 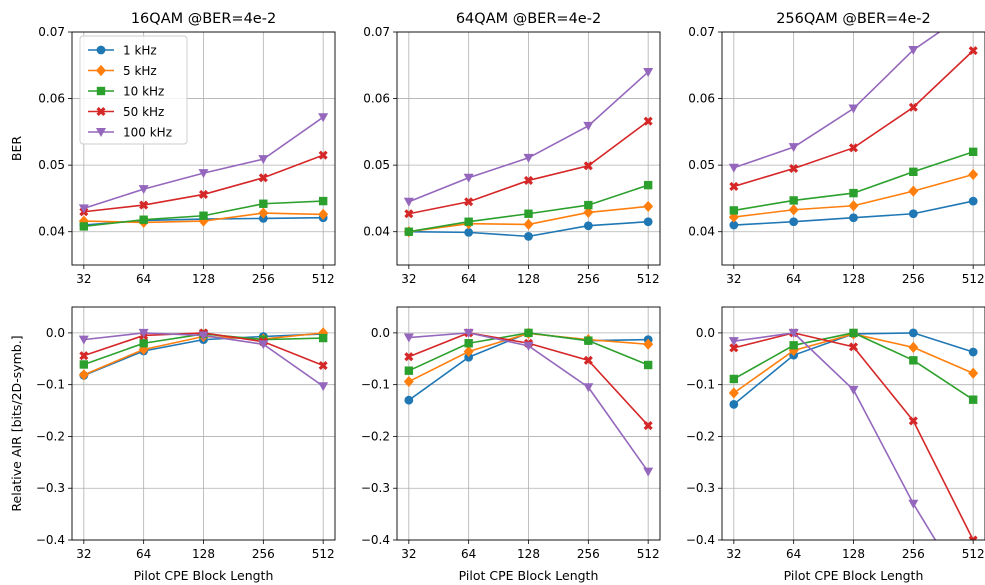 What do you see at coordinates (133, 90) in the screenshot?
I see `legend: 1 kHz 5 kHz 10 kHz 50 kHz 100 kHz` at bounding box center [133, 90].